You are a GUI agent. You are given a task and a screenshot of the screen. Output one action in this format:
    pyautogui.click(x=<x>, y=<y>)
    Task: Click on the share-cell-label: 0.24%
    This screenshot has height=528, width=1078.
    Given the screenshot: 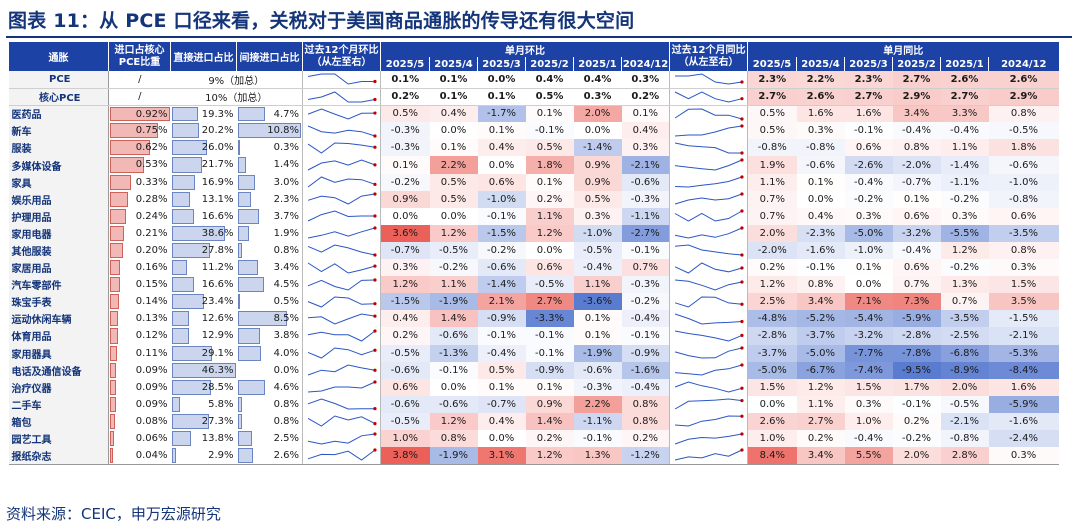 What is the action you would take?
    pyautogui.click(x=151, y=216)
    